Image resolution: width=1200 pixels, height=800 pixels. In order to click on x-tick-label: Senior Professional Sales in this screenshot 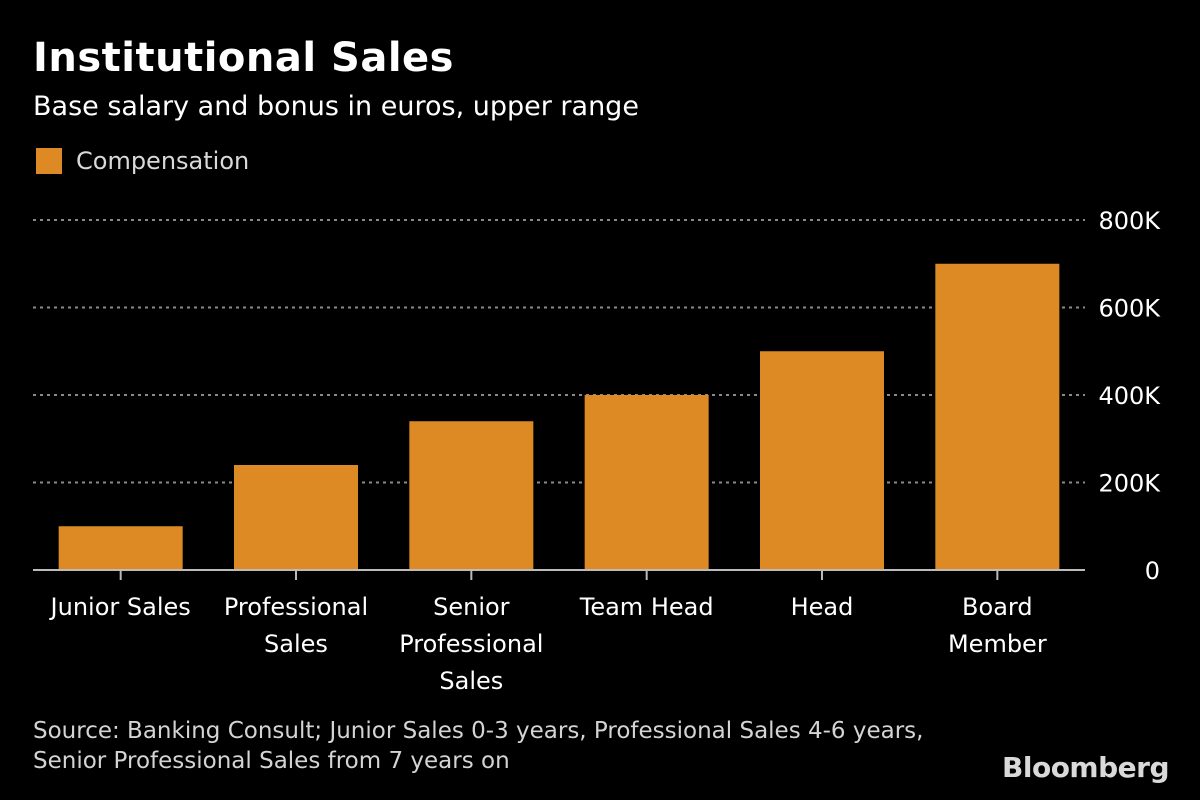, I will do `click(471, 644)`.